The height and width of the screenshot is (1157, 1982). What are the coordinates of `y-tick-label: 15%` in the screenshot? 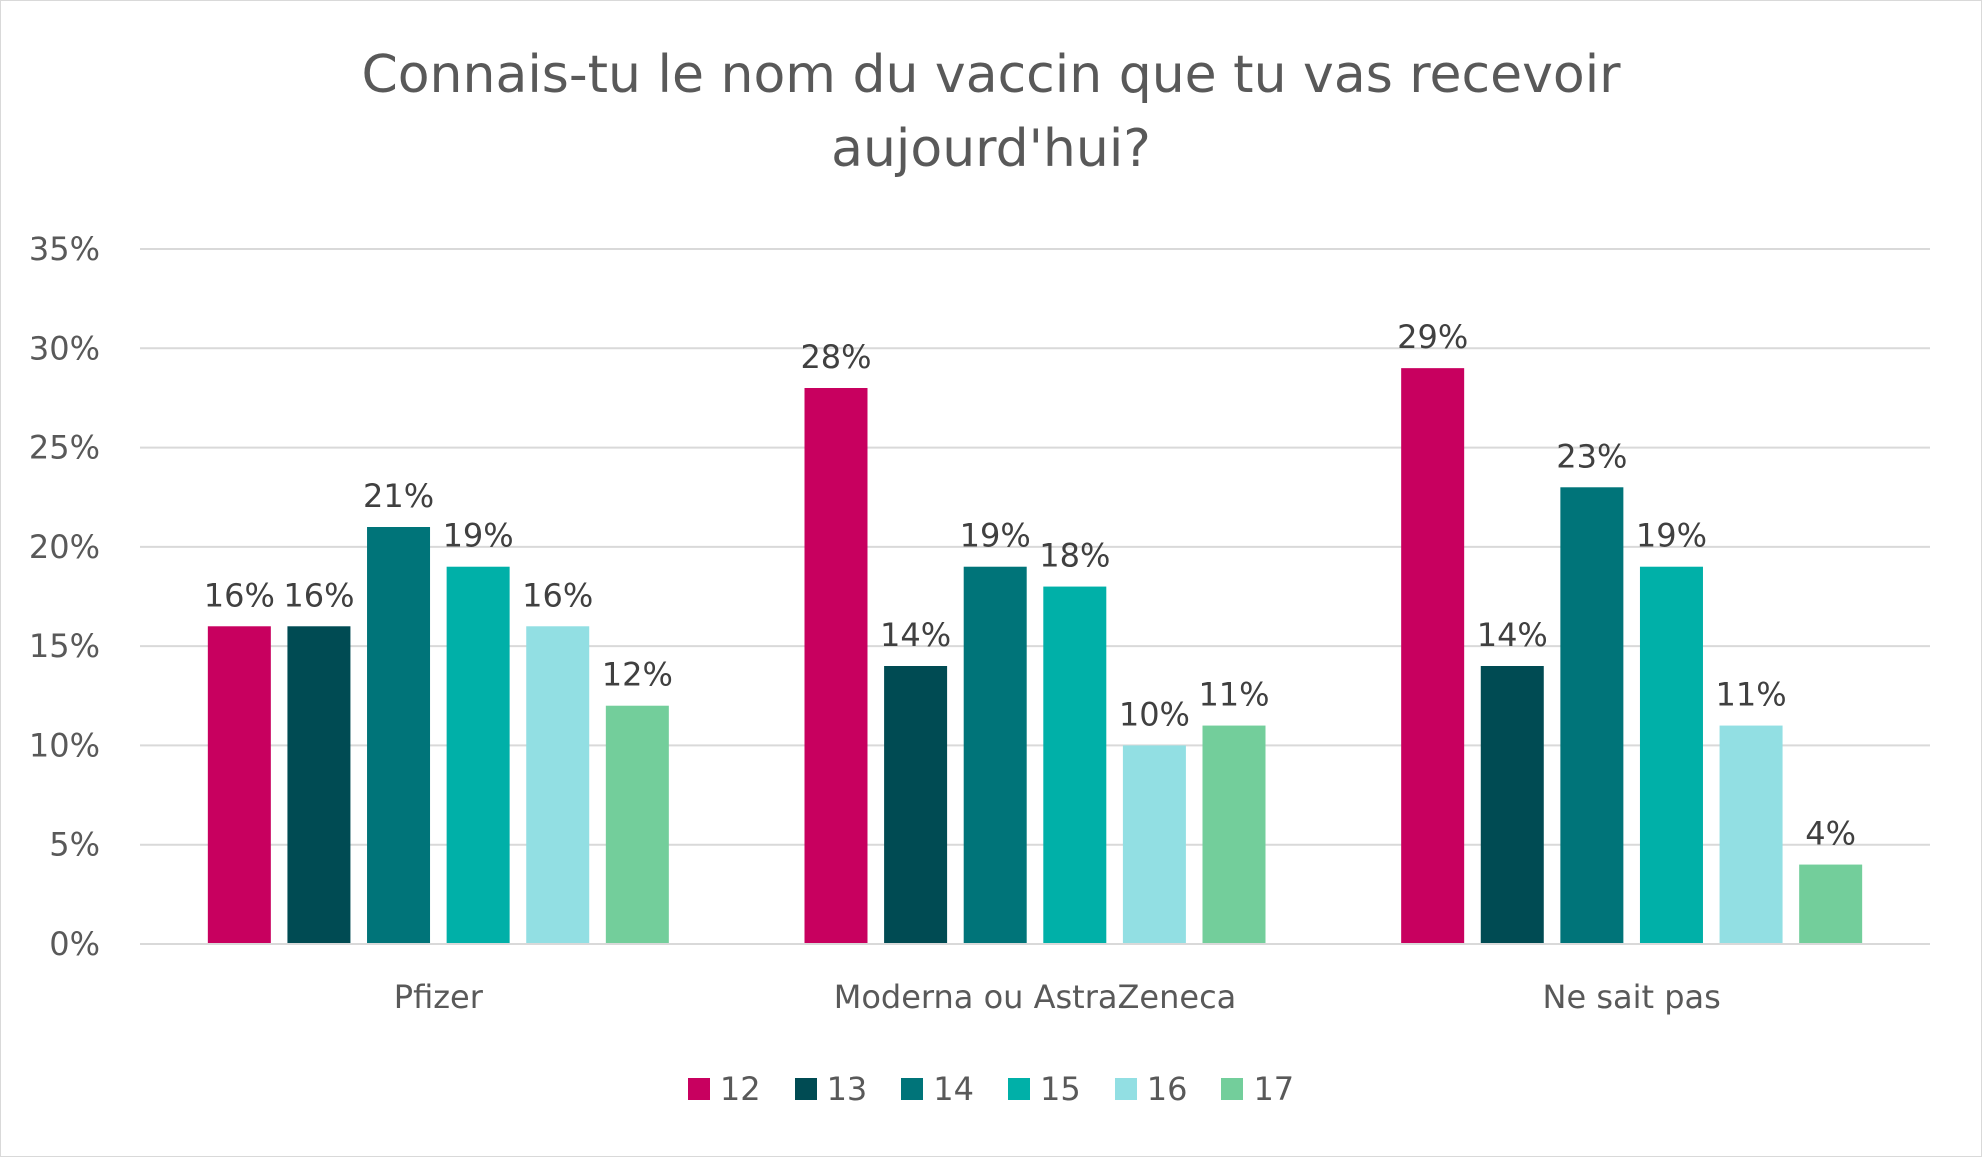 It's located at (64, 646).